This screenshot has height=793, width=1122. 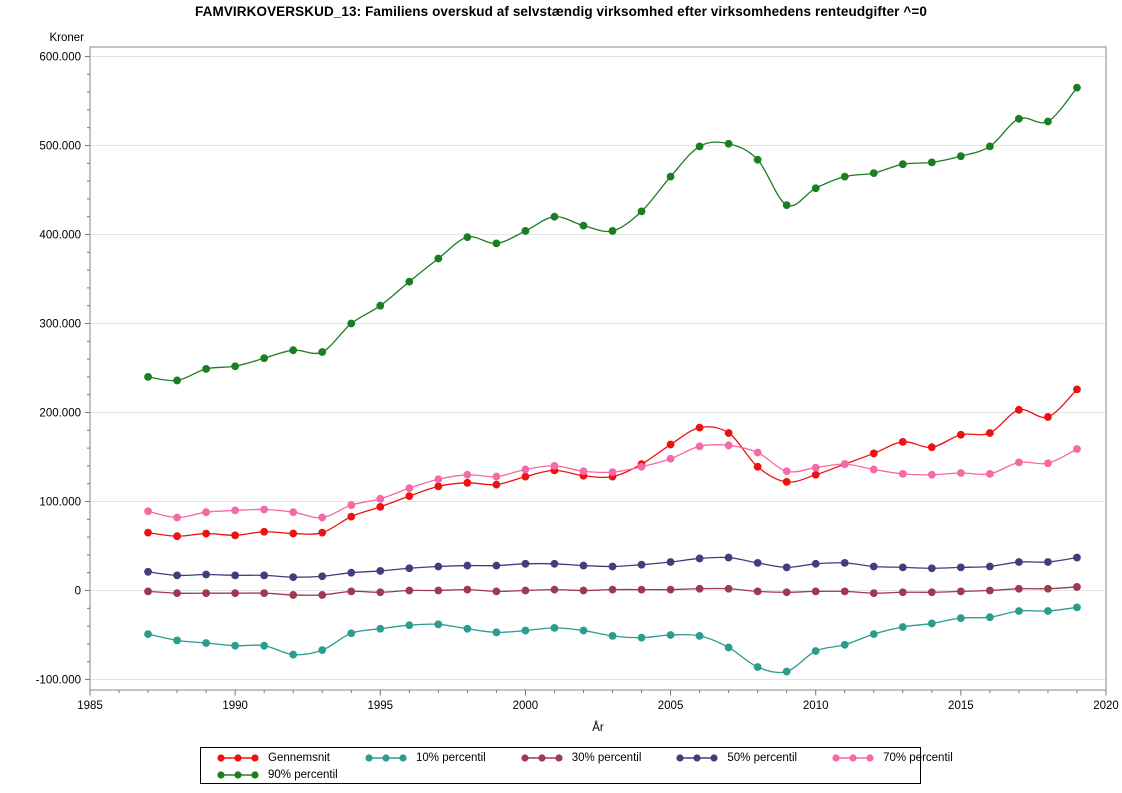 I want to click on series-70-percentil, so click(x=612, y=481).